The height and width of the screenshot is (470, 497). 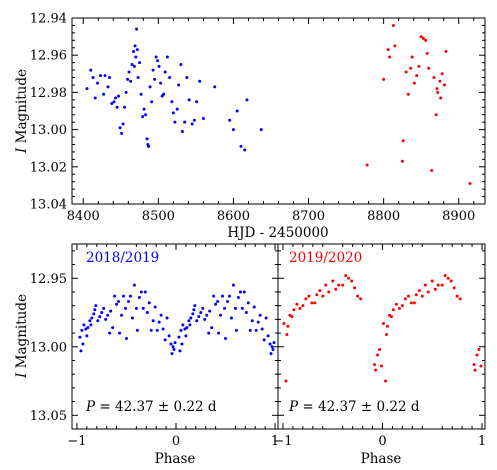 I want to click on top-y-tick-label: 12.94, so click(x=48, y=19).